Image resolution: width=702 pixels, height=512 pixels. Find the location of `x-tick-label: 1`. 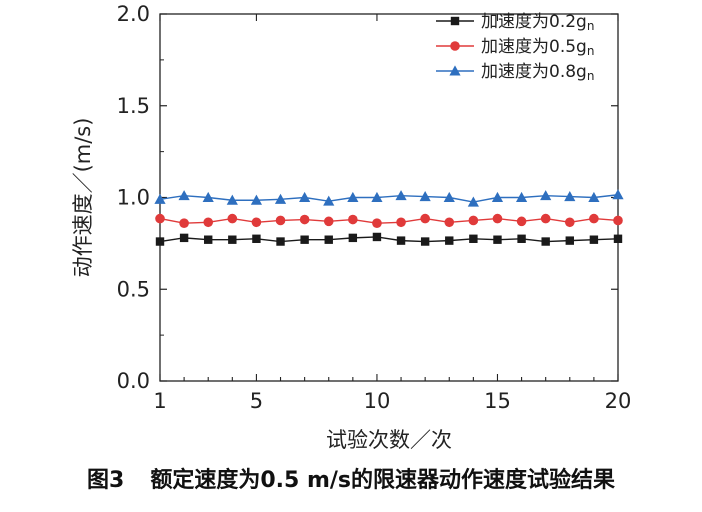

x-tick-label: 1 is located at coordinates (159, 401).